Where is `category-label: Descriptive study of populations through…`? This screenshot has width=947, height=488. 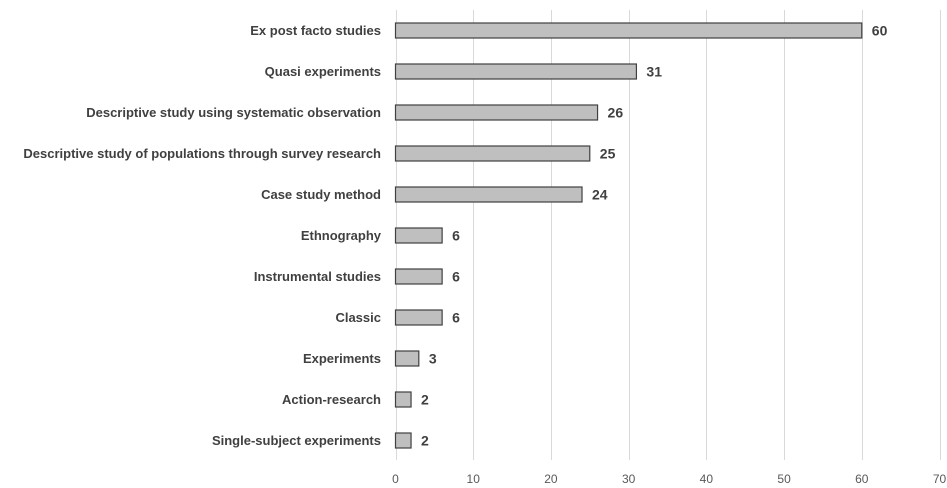
category-label: Descriptive study of populations through… is located at coordinates (202, 153).